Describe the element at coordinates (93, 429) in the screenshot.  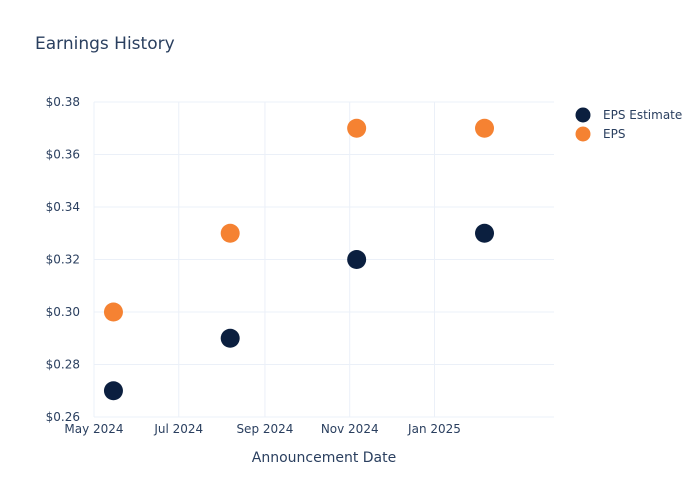
I see `x-tick-label: May 2024` at that location.